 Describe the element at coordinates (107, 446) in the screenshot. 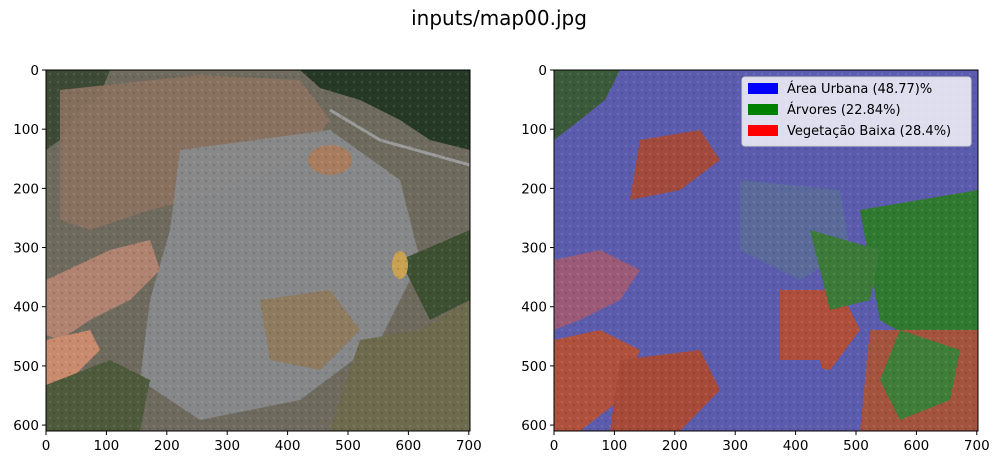

I see `left-x-tick-label: 100` at that location.